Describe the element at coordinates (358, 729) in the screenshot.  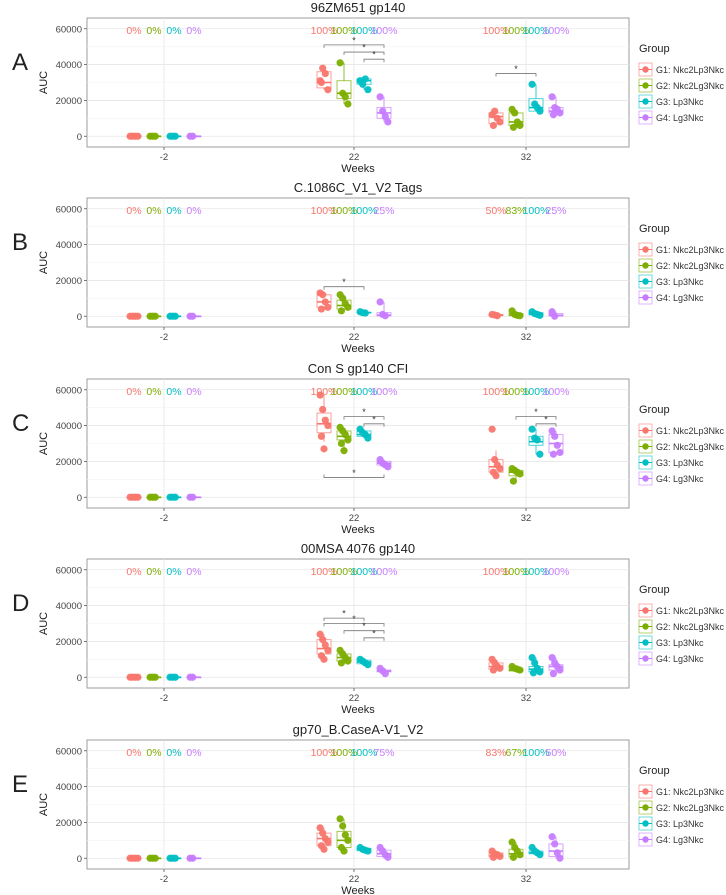
I see `panel-title: gp70_B.CaseA-V1_V2` at that location.